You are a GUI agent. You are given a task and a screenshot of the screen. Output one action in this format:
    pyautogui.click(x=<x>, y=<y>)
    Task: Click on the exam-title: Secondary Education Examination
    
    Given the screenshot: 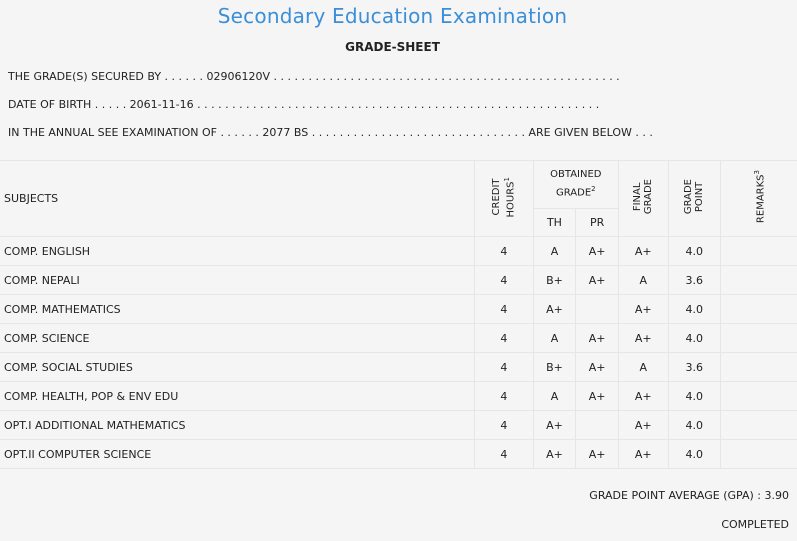 What is the action you would take?
    pyautogui.click(x=392, y=16)
    